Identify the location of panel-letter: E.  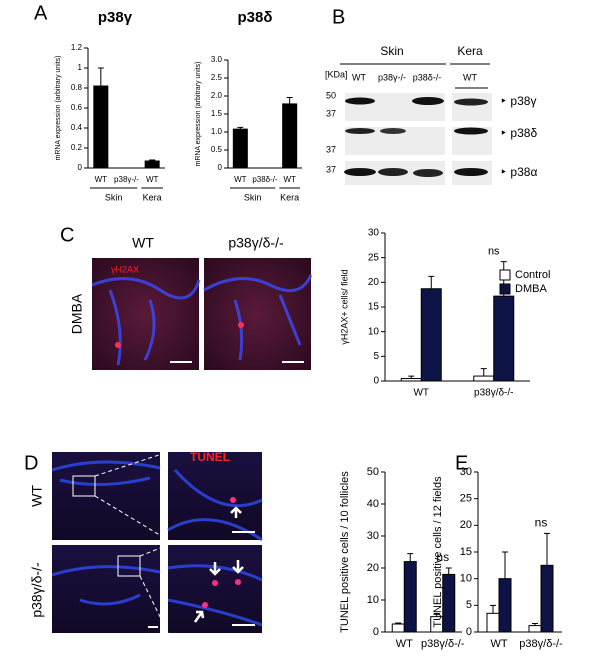
(461, 463).